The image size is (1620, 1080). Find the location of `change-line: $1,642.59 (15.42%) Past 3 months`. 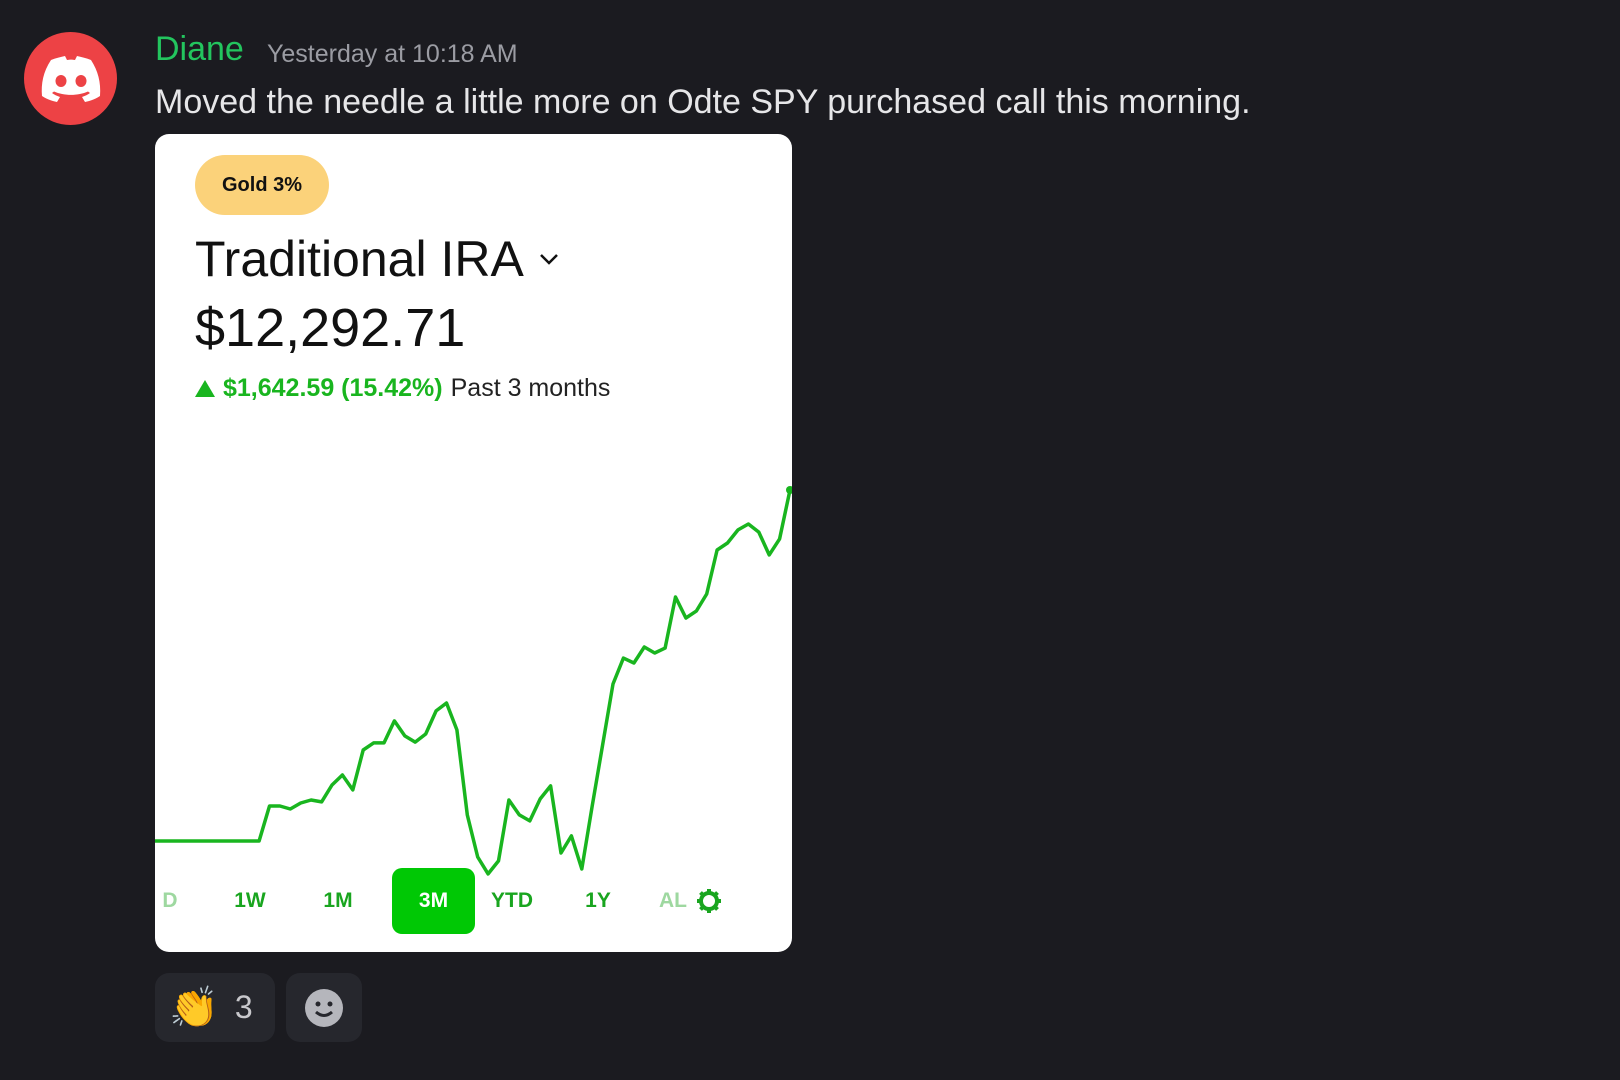

change-line: $1,642.59 (15.42%) Past 3 months is located at coordinates (402, 388).